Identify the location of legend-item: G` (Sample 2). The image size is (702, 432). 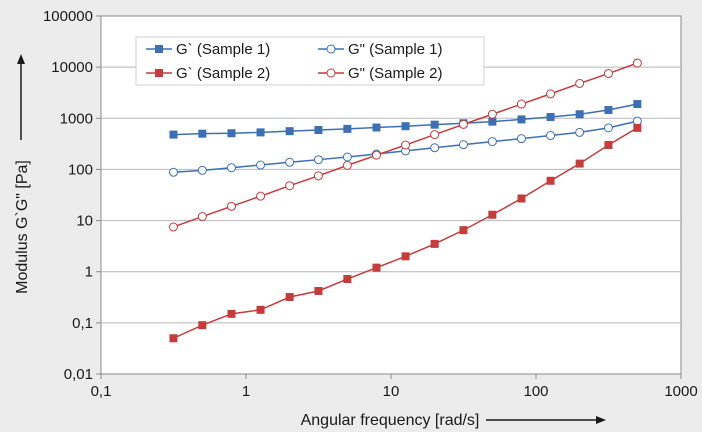
(208, 73).